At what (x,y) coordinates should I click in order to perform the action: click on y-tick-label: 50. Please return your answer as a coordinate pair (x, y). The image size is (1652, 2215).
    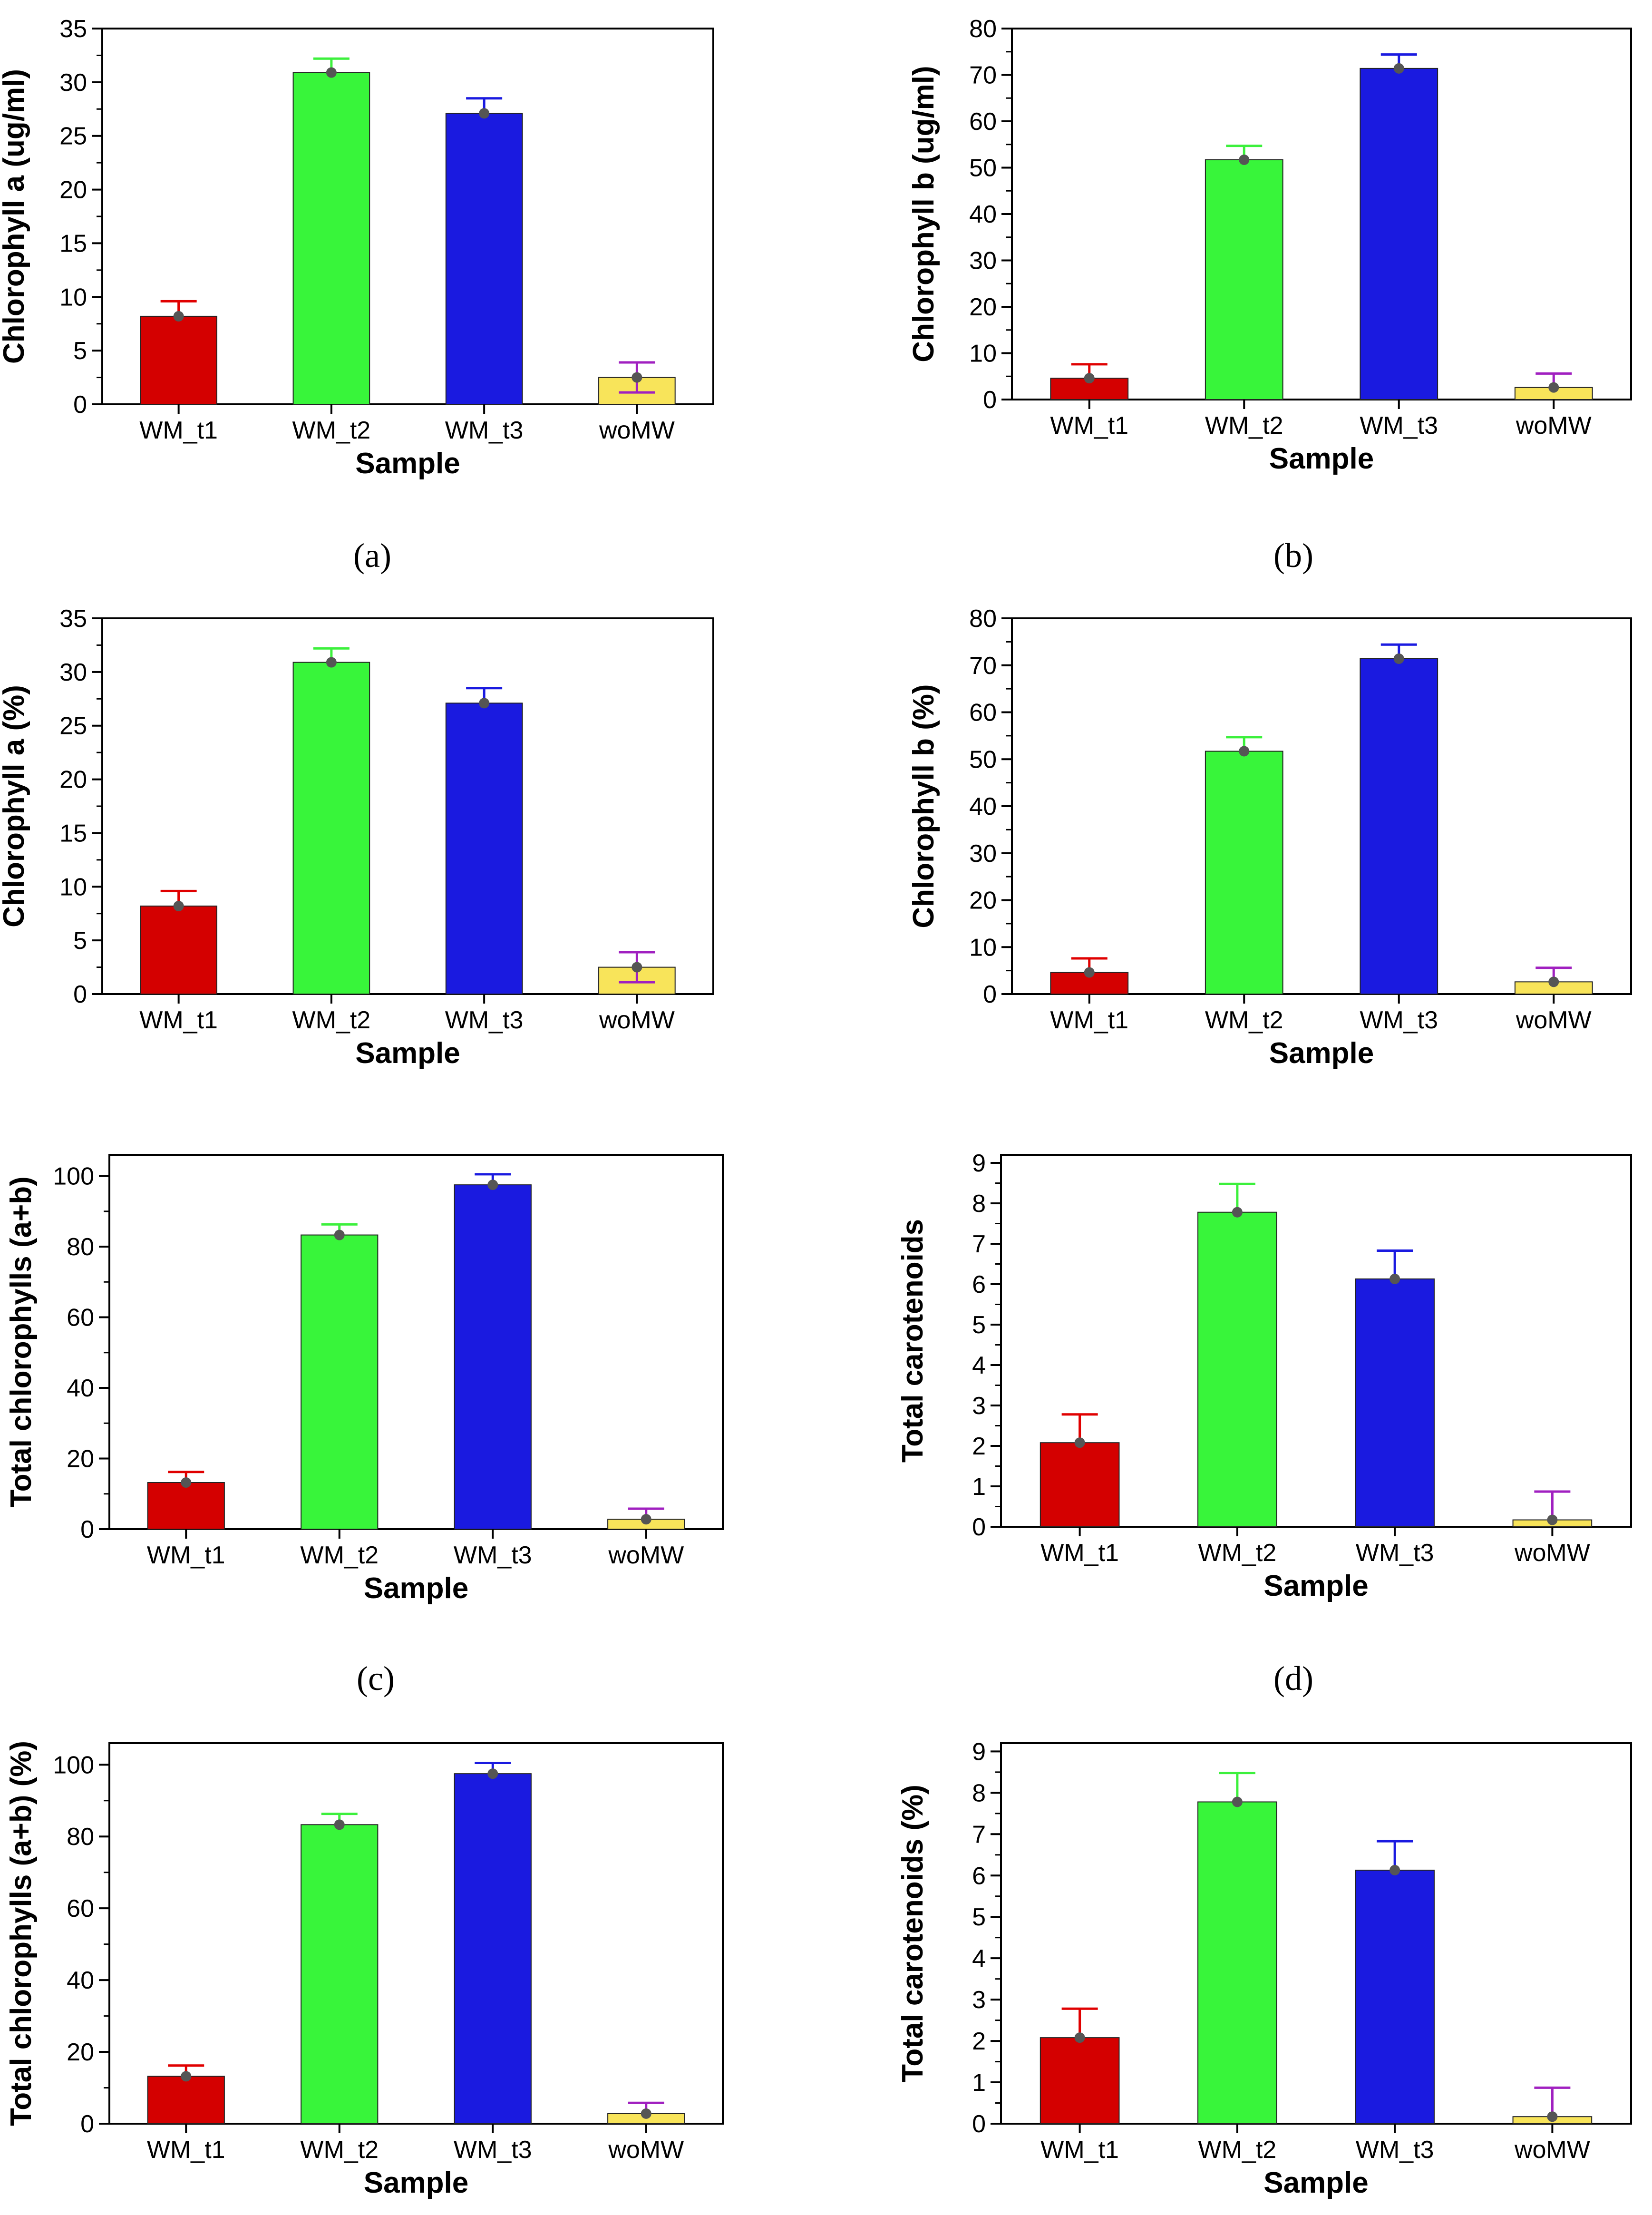
    Looking at the image, I should click on (983, 169).